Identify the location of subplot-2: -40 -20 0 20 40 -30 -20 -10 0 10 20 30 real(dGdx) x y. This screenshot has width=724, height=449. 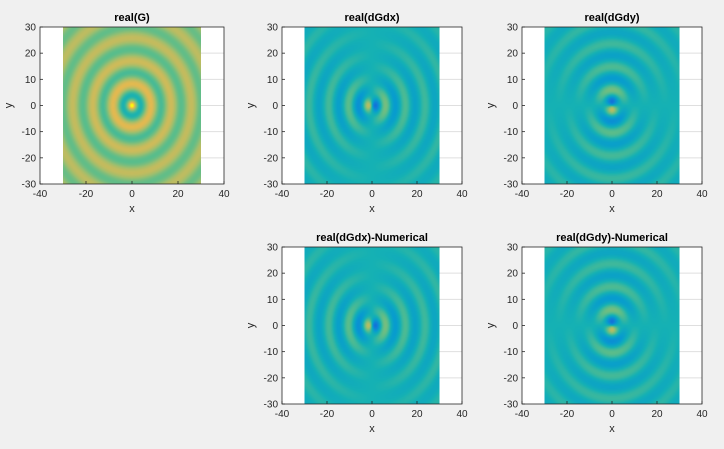
(356, 113).